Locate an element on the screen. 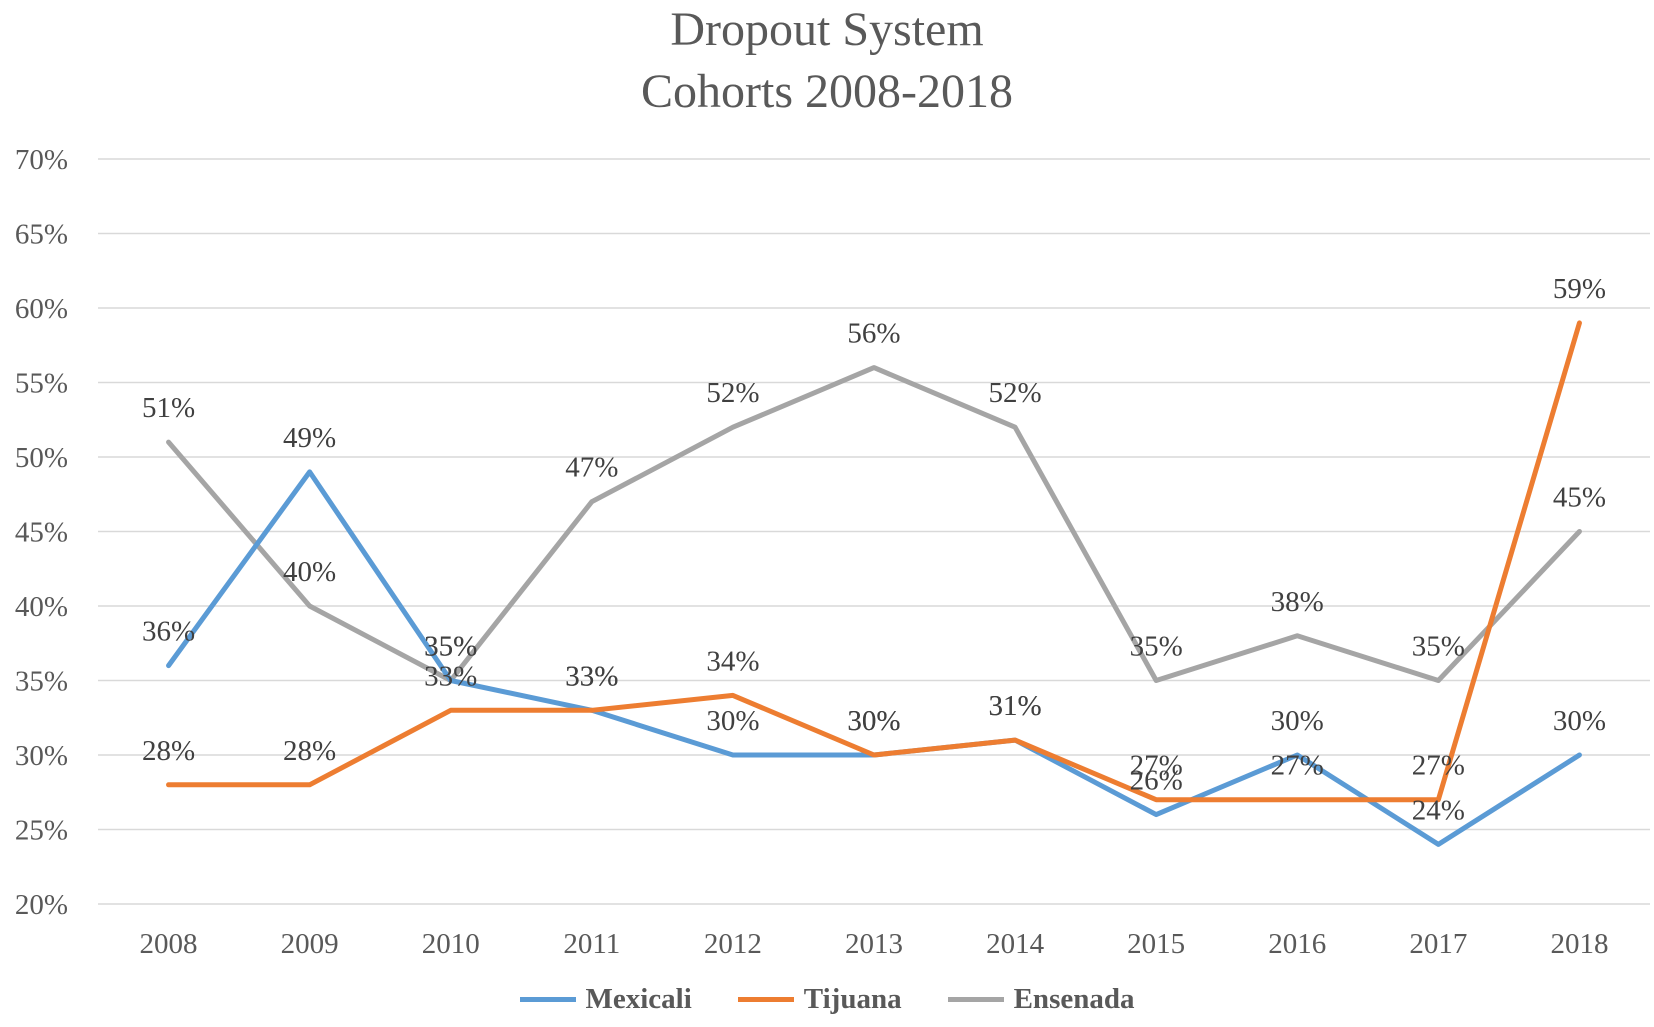 Image resolution: width=1654 pixels, height=1027 pixels. data-label-mexicali: 49% is located at coordinates (309, 438).